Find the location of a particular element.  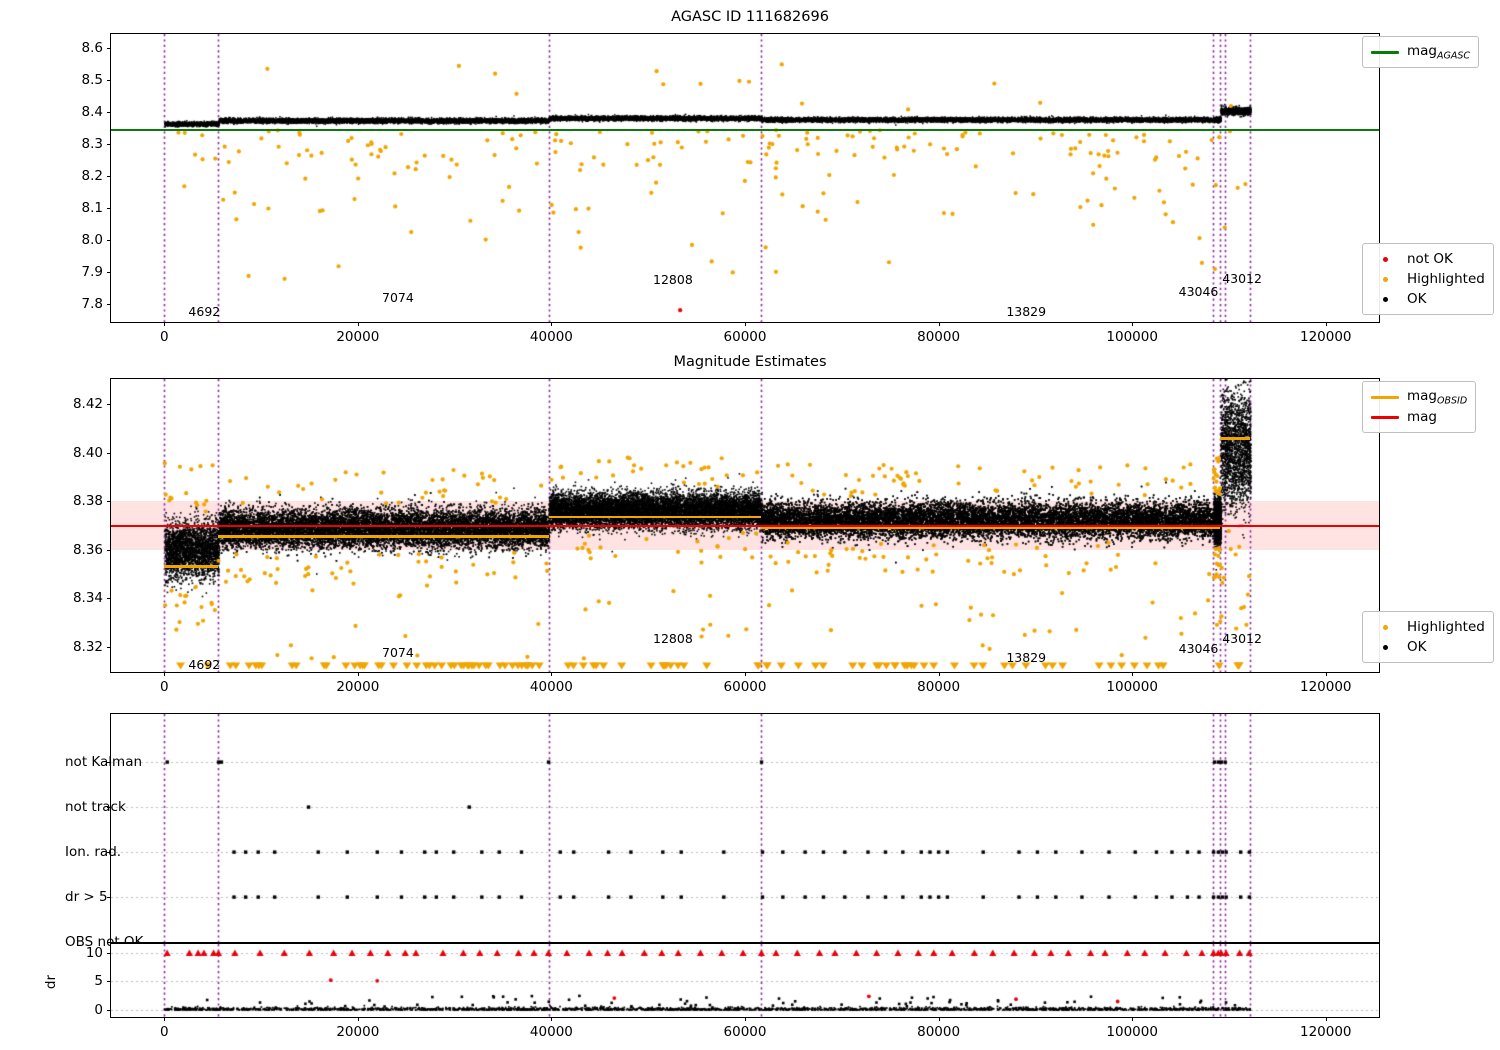

panel2-title: Magnitude Estimates is located at coordinates (750, 362).